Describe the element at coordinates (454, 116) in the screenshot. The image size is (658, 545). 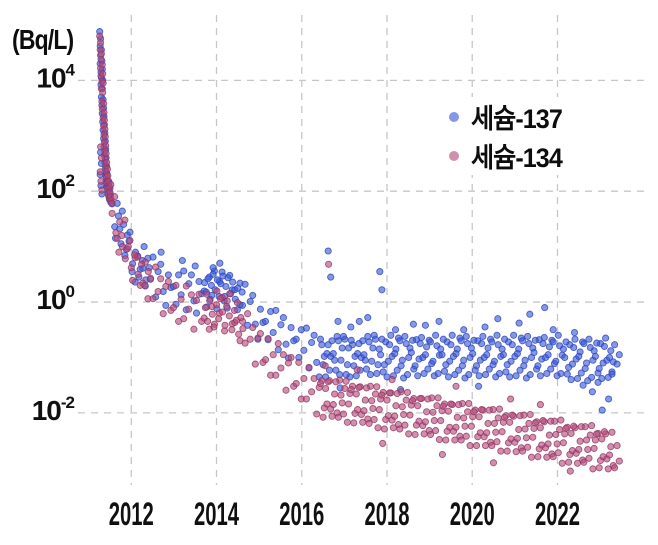
I see `legend-swatch-cs137-icon` at that location.